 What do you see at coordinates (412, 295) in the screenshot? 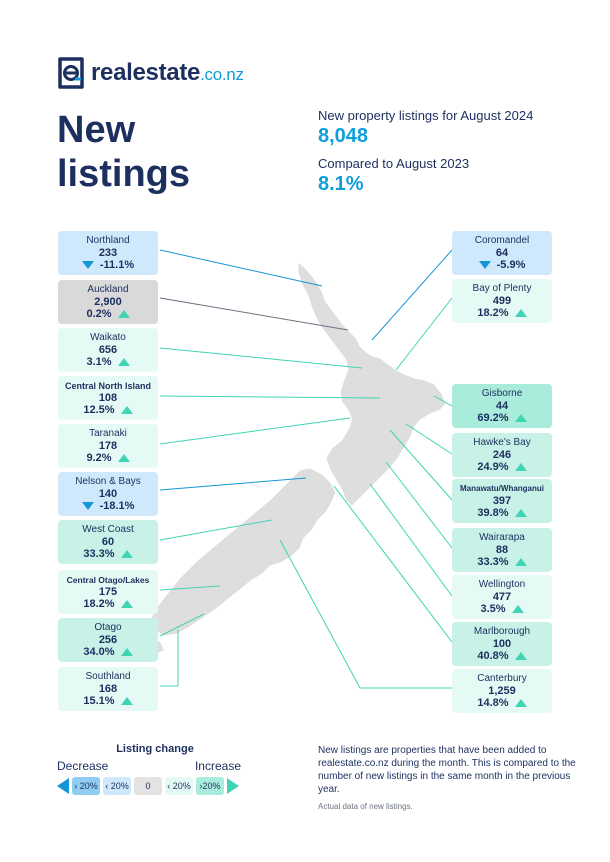
I see `connector-coromandel` at bounding box center [412, 295].